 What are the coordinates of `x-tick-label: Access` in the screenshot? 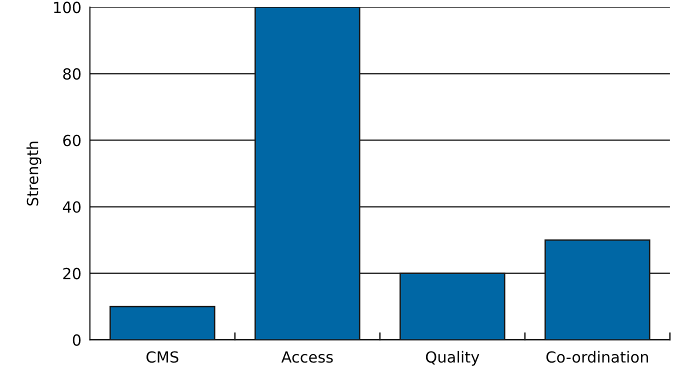 It's located at (307, 357).